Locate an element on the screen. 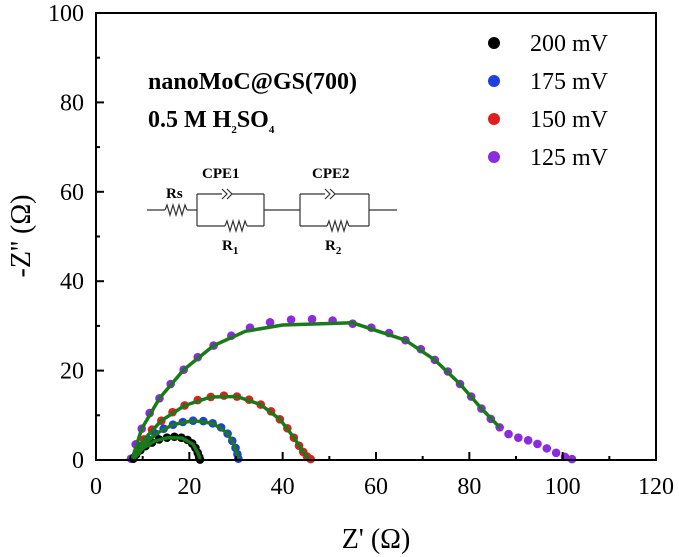 This screenshot has height=557, width=679. sample-annotation: nanoMoC@GS(700) is located at coordinates (252, 82).